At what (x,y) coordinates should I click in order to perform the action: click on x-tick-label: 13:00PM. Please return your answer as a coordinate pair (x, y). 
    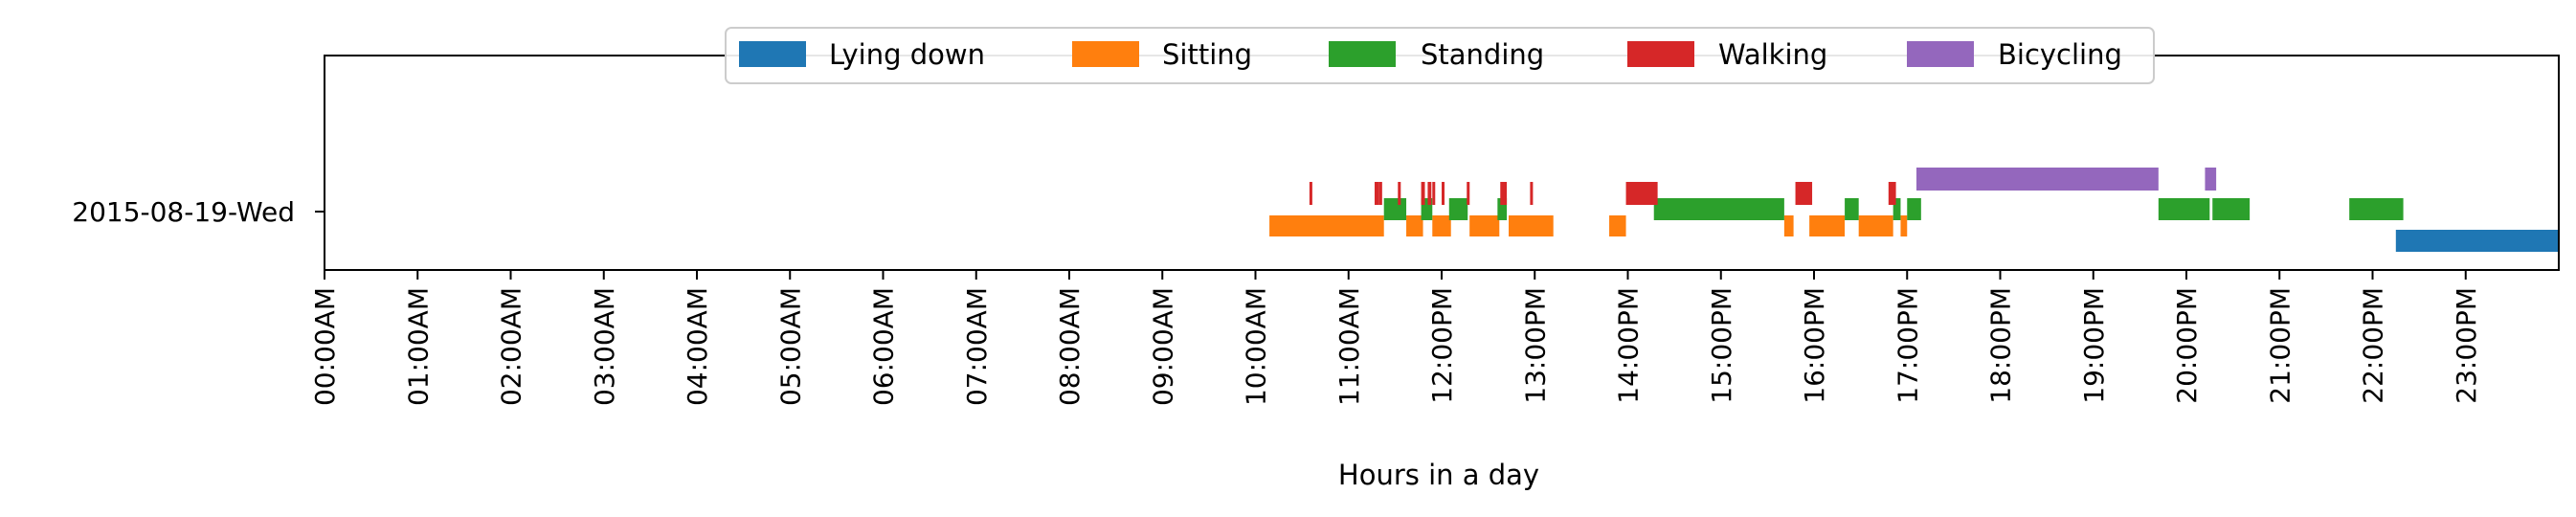
    Looking at the image, I should click on (1535, 345).